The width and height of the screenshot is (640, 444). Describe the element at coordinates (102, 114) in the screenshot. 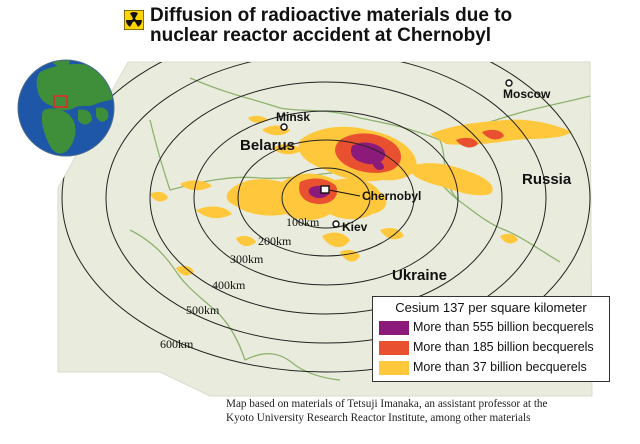

I see `globe-india` at that location.